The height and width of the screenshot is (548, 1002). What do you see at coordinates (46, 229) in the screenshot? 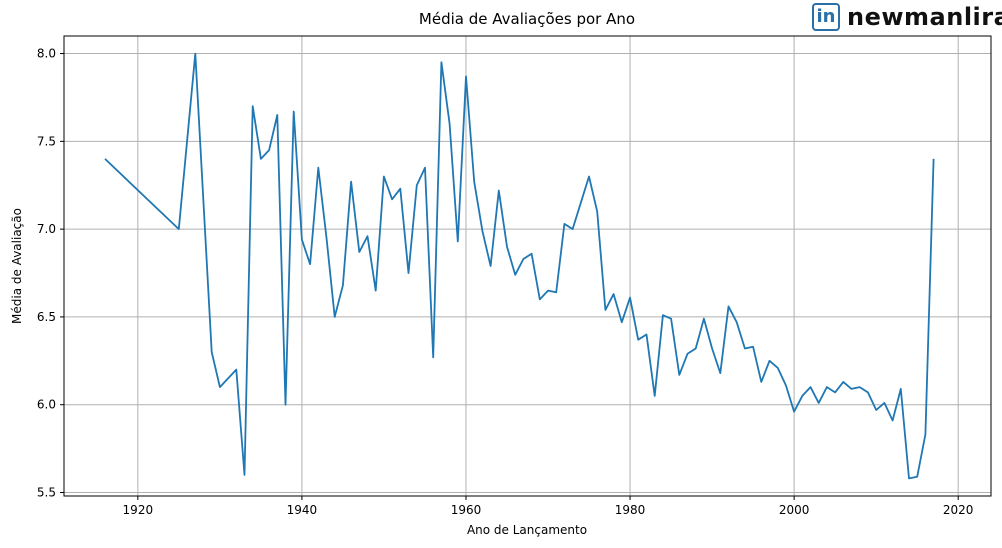
I see `y-tick-label: 7.0` at bounding box center [46, 229].